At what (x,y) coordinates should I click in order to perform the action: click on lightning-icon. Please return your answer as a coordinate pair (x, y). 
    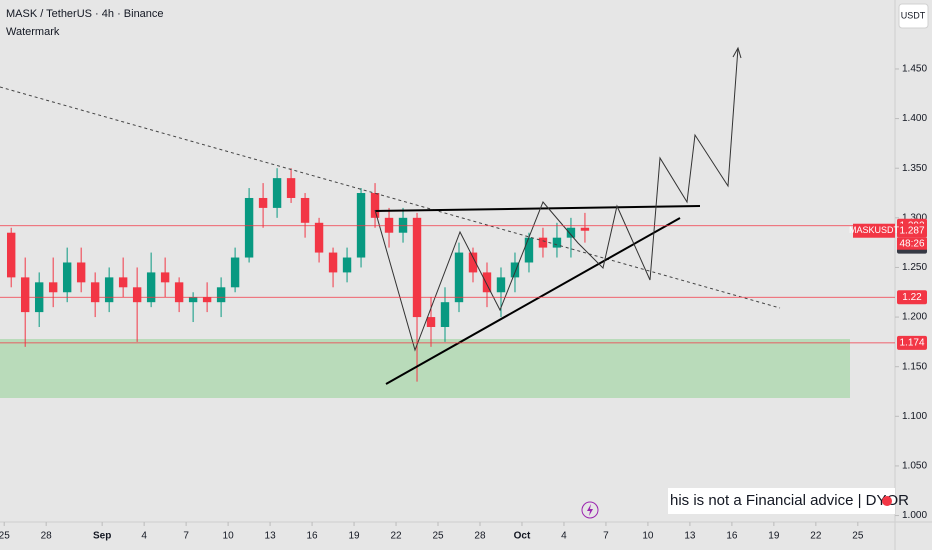
    Looking at the image, I should click on (590, 510).